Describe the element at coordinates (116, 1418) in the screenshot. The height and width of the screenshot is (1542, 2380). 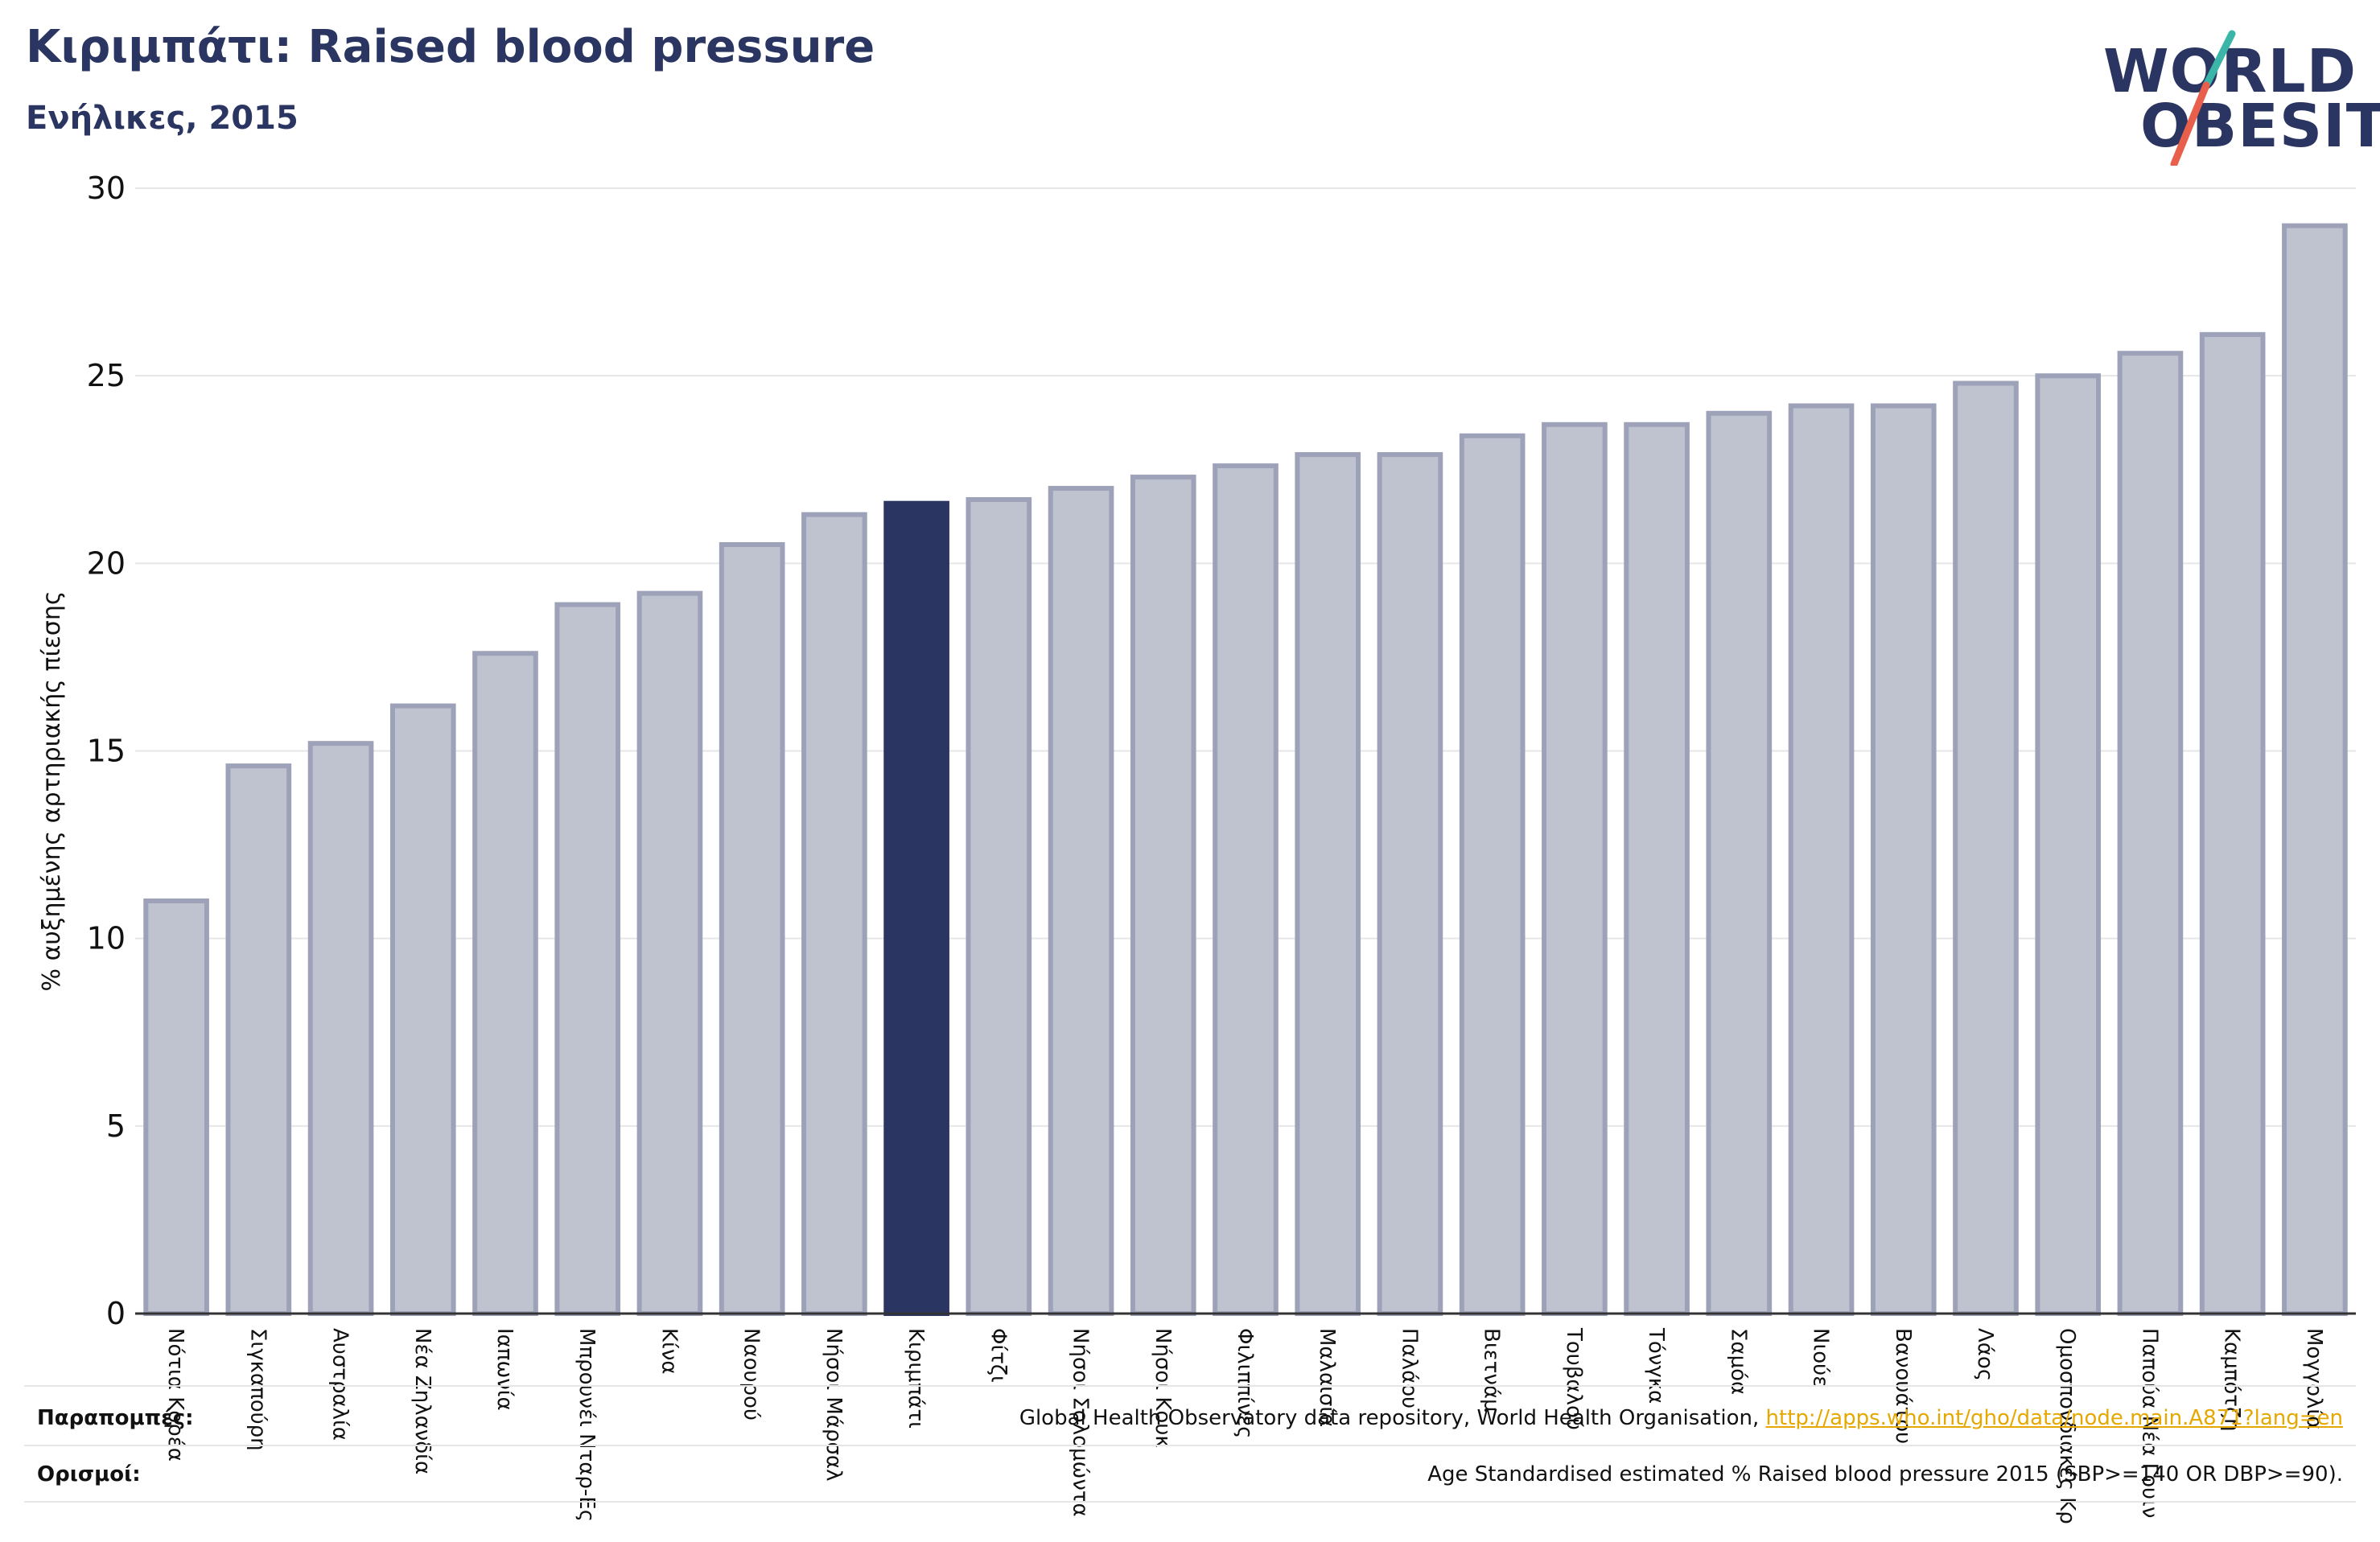
I see `references-label: Παραπομπές:` at that location.